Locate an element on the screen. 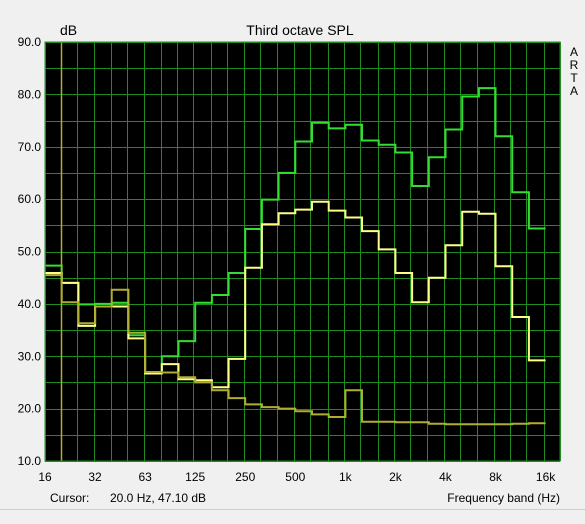 The height and width of the screenshot is (524, 585). cursor-readout: 20.0 Hz, 47.10 dB is located at coordinates (158, 498).